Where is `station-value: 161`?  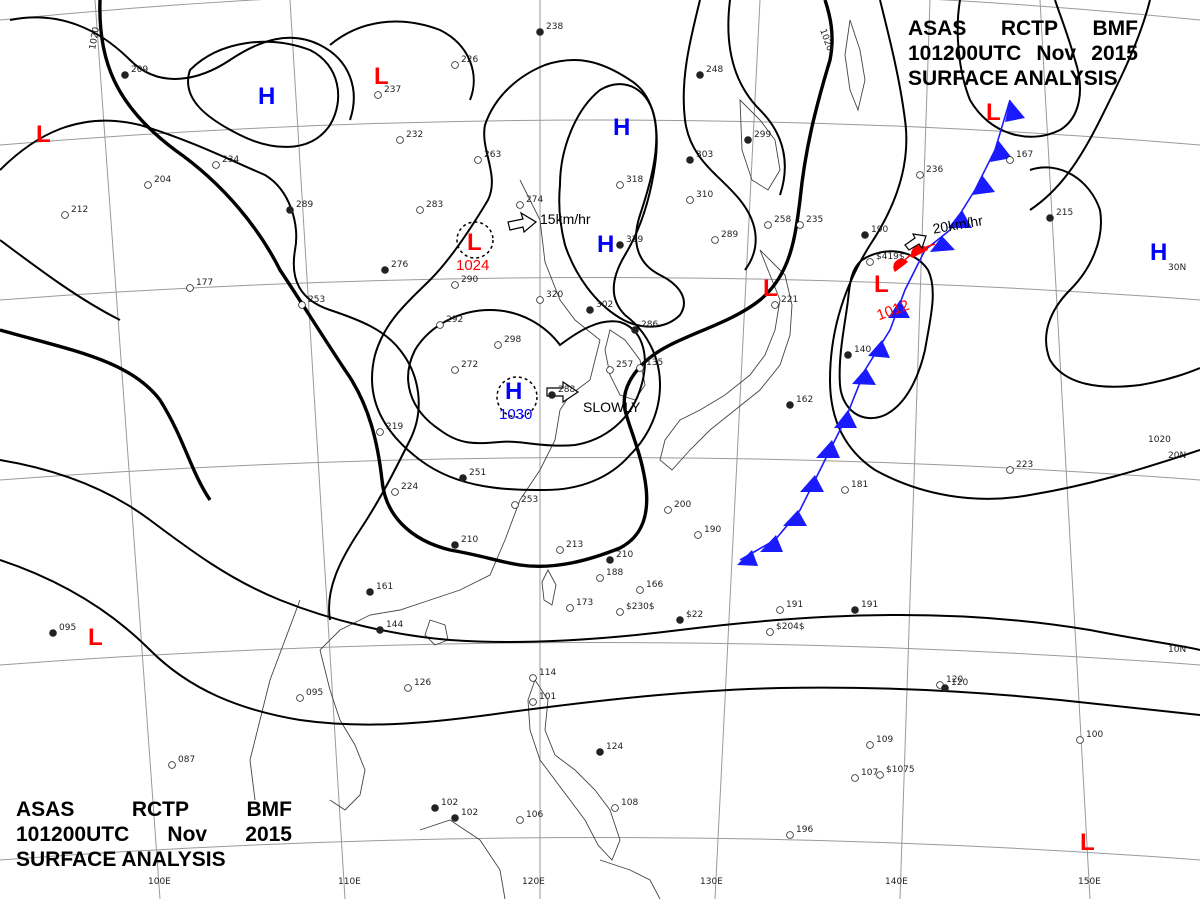
station-value: 161 is located at coordinates (384, 587).